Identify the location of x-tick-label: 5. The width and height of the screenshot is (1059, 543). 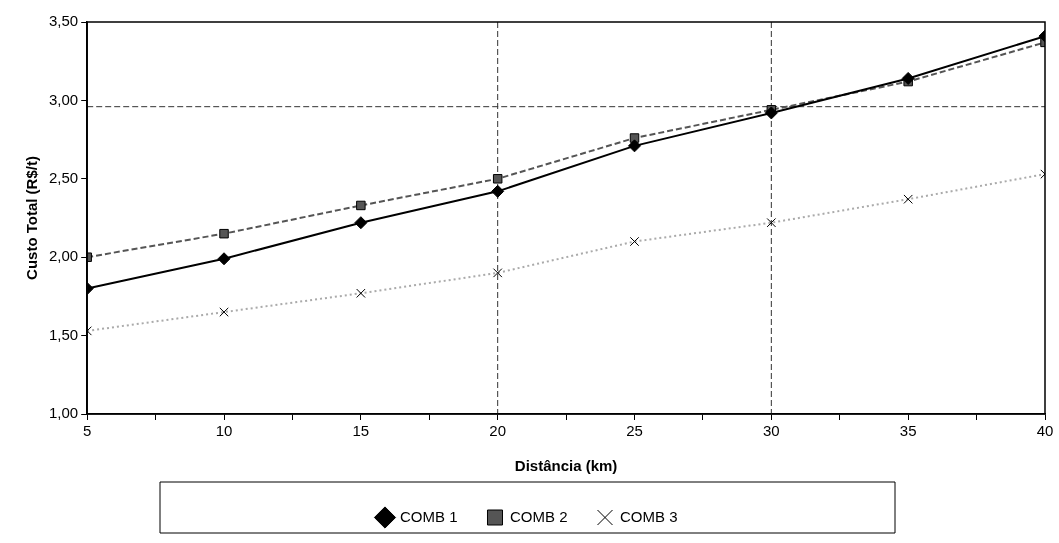
(87, 431).